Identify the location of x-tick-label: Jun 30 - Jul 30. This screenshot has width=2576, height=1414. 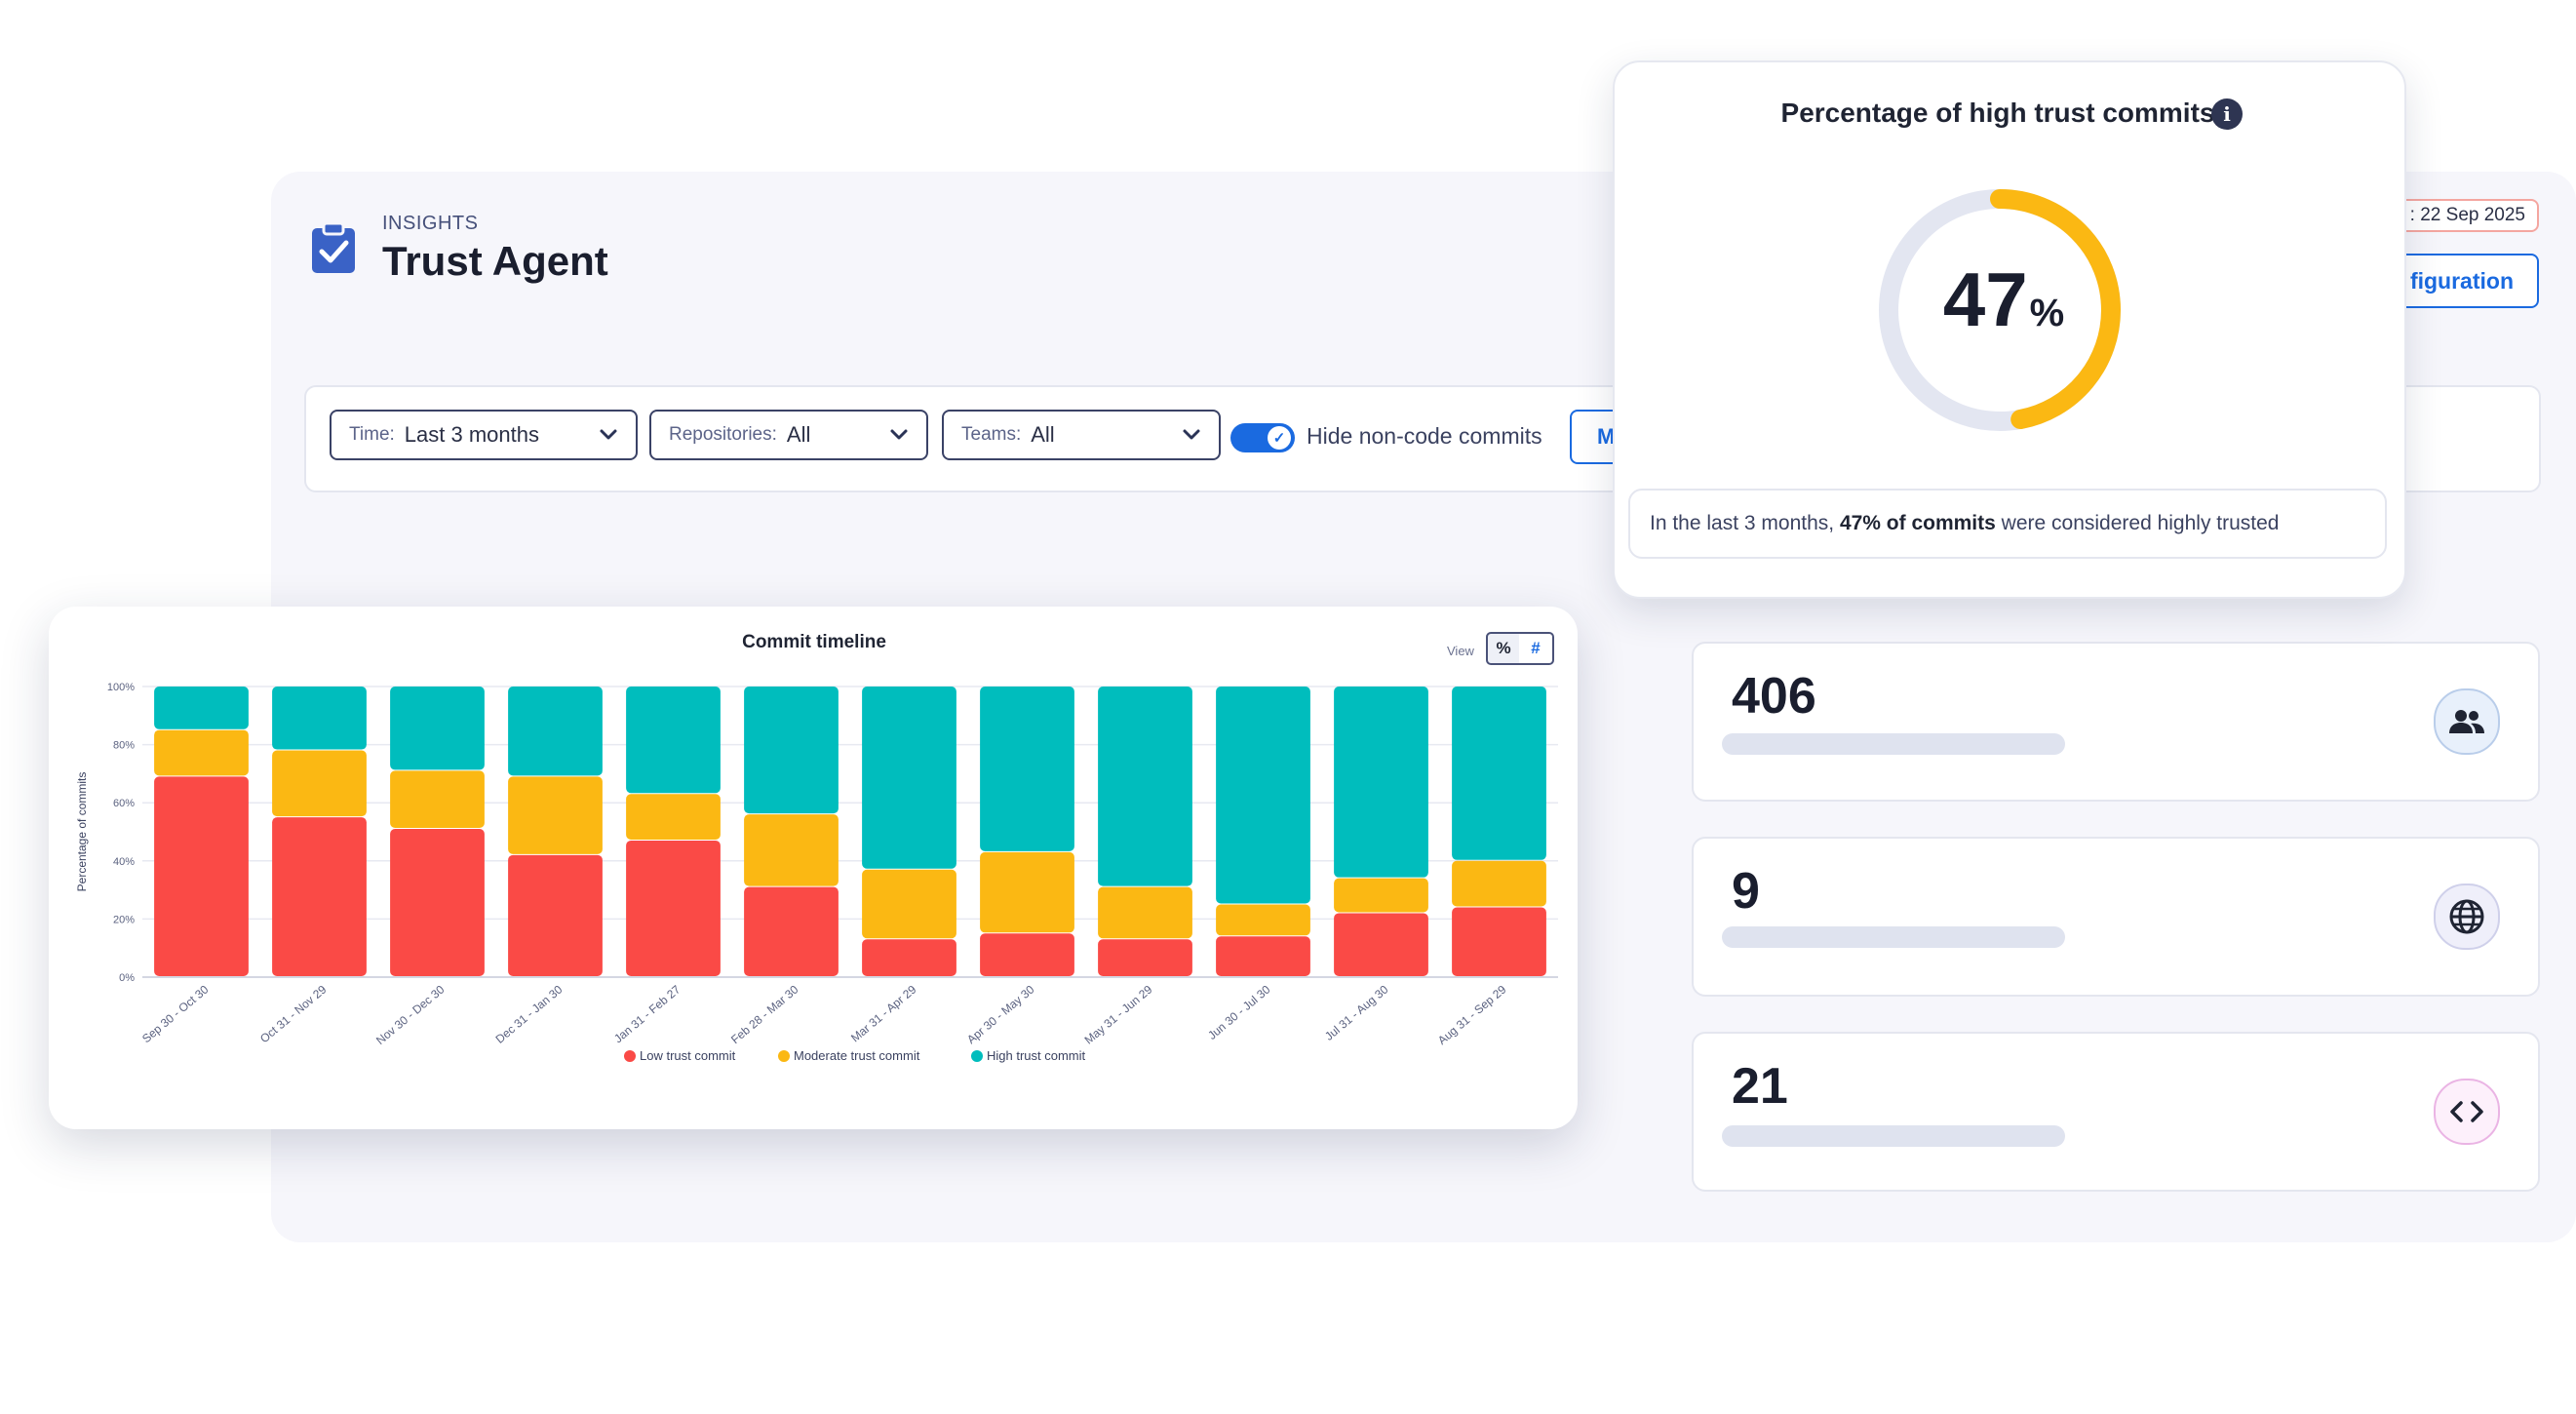
(1239, 1012).